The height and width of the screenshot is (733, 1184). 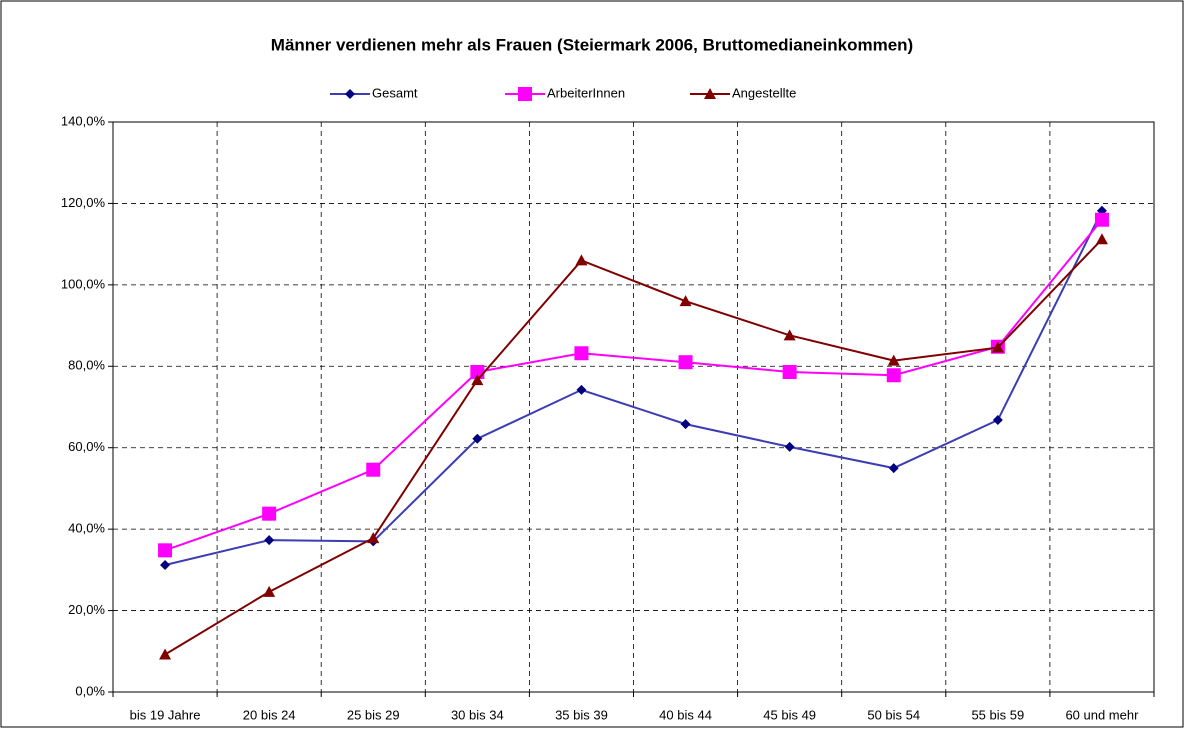 What do you see at coordinates (764, 92) in the screenshot?
I see `legend-label: Angestellte` at bounding box center [764, 92].